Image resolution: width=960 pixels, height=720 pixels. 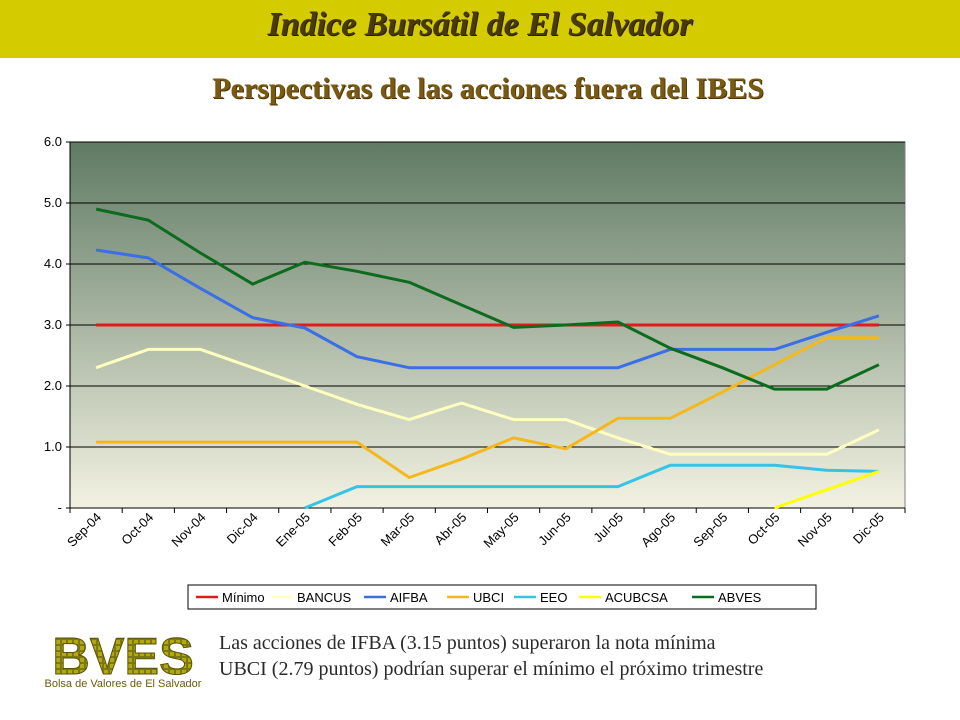 What do you see at coordinates (242, 528) in the screenshot?
I see `x-tick-label: Dic-04` at bounding box center [242, 528].